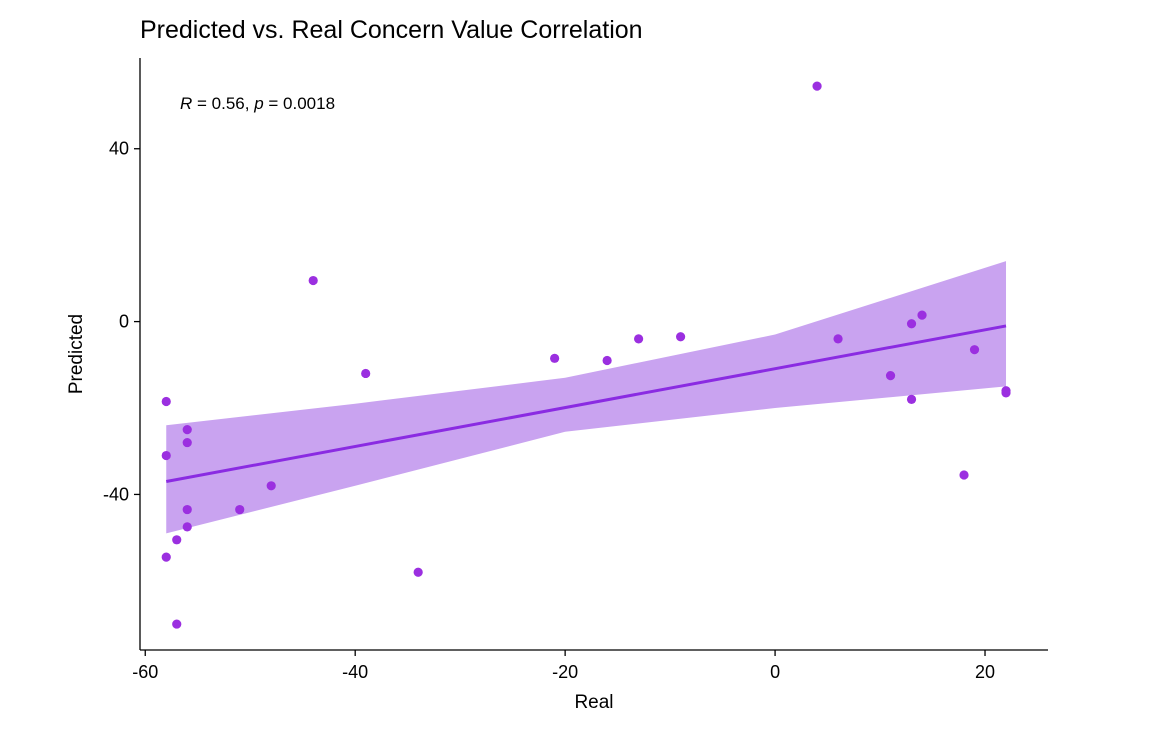  I want to click on p-symbol: p, so click(258, 103).